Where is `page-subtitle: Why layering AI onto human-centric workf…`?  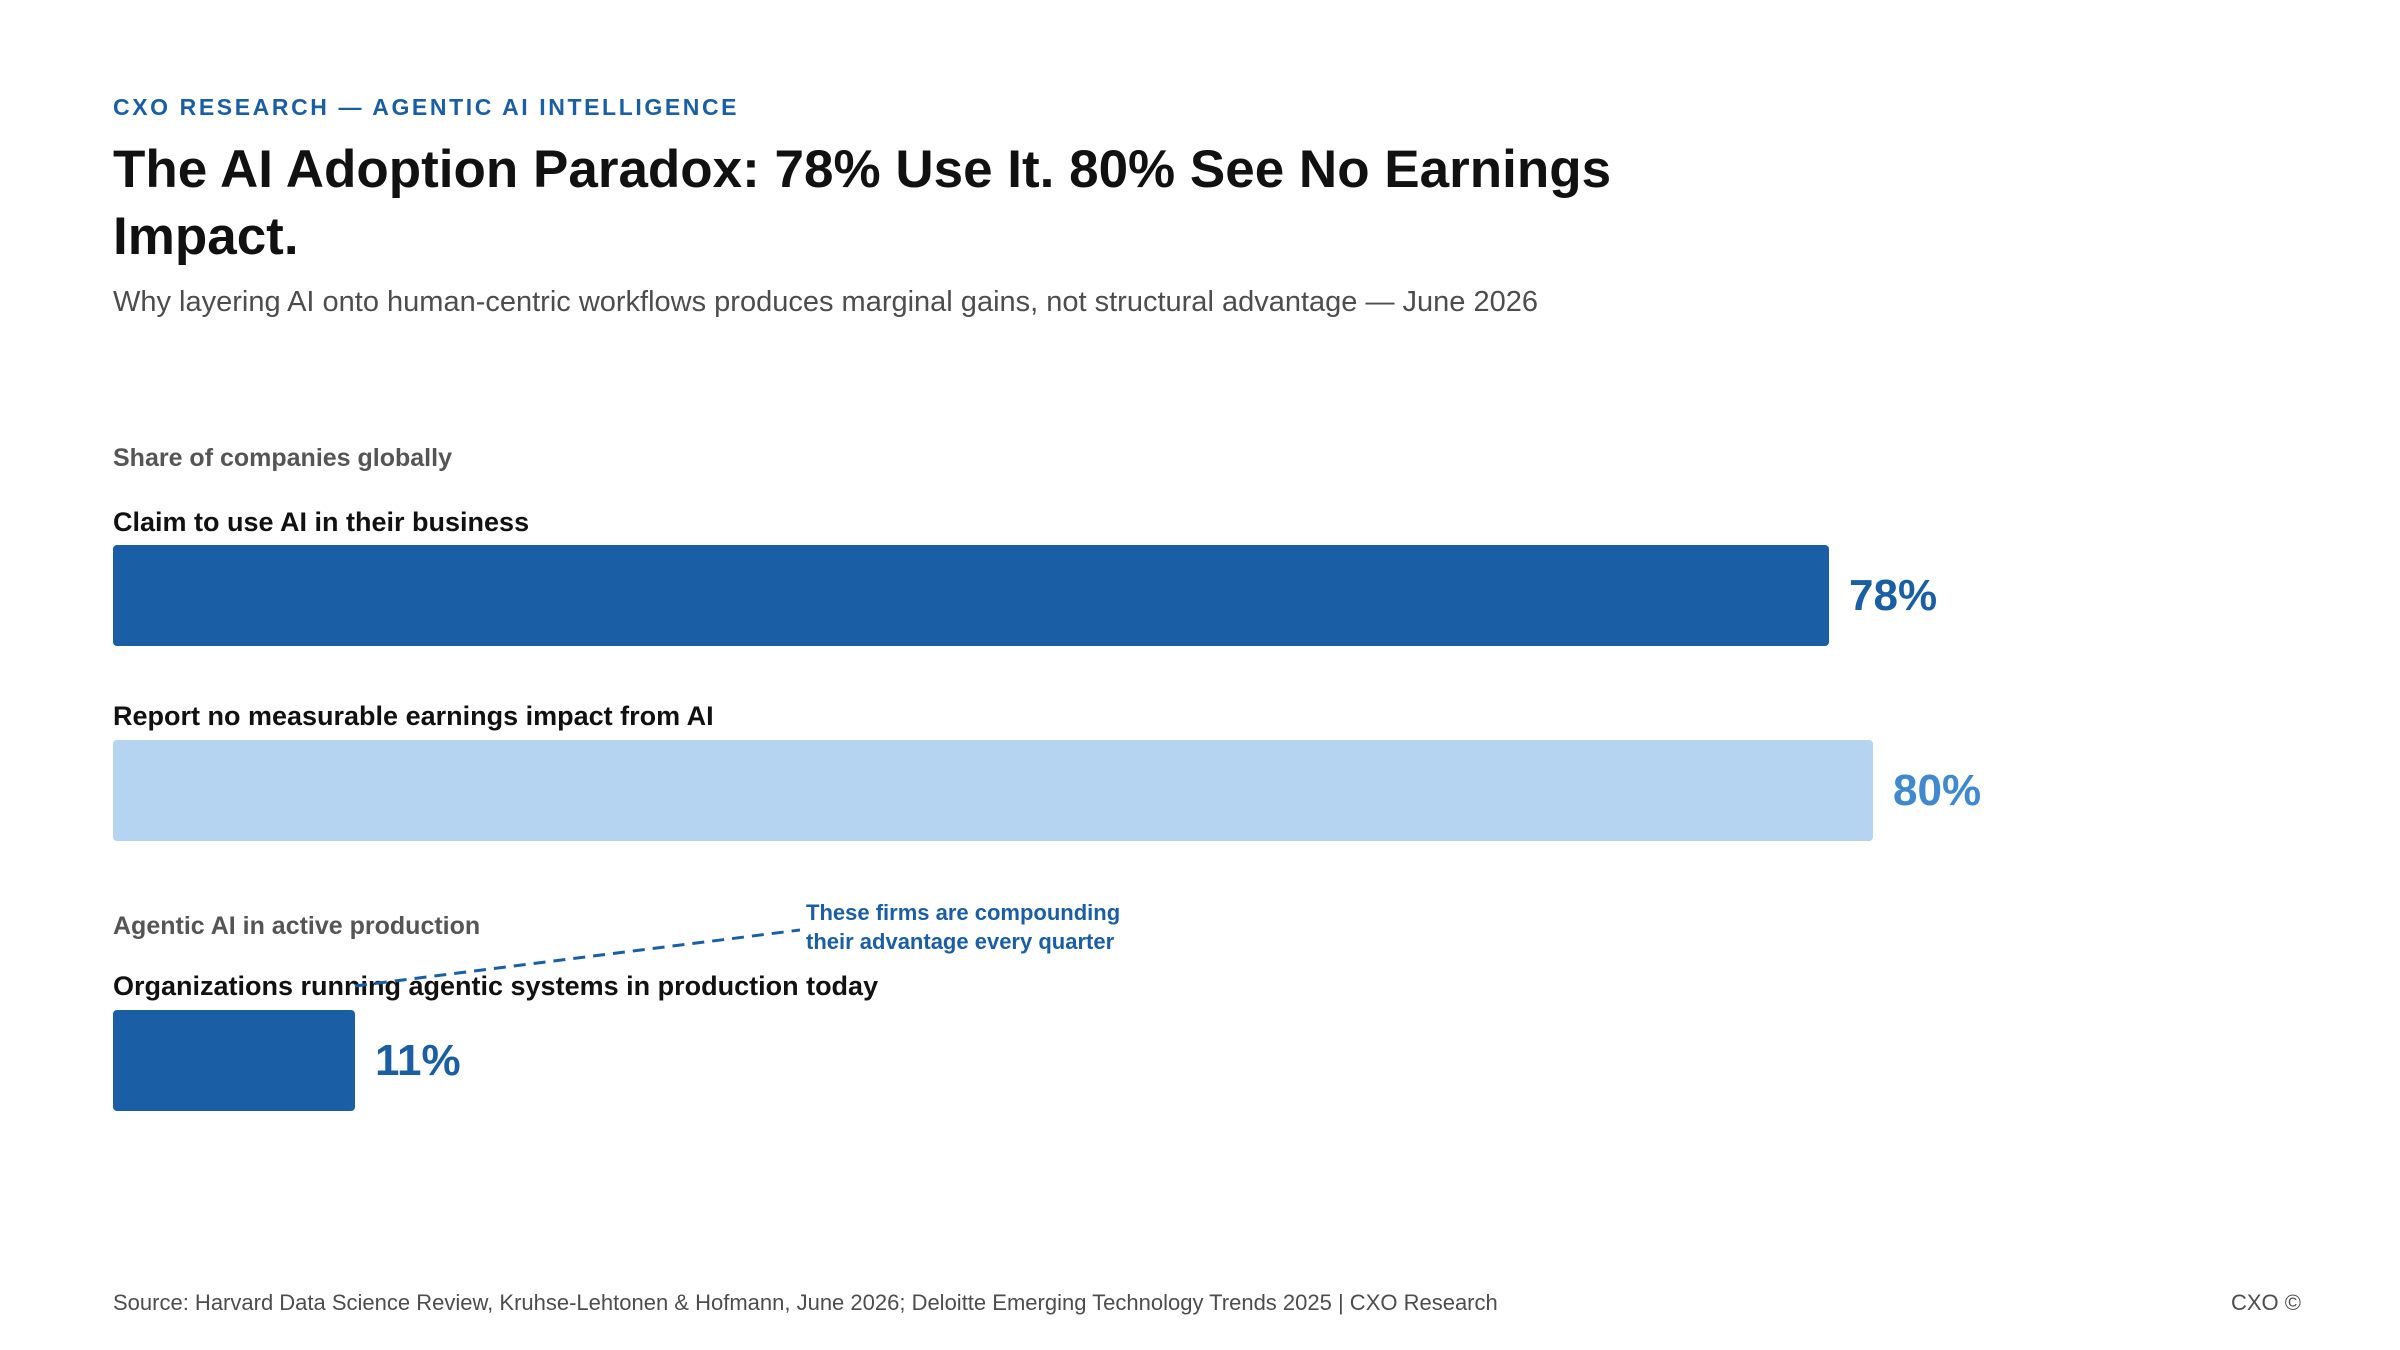
page-subtitle: Why layering AI onto human-centric workf… is located at coordinates (825, 302).